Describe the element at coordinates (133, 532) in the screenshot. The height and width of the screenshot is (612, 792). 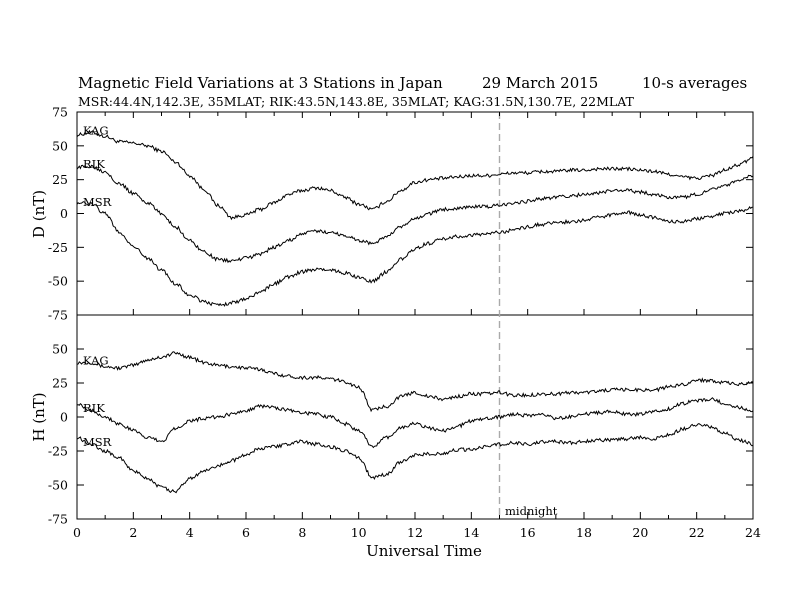
I see `x-tick-label: 2` at that location.